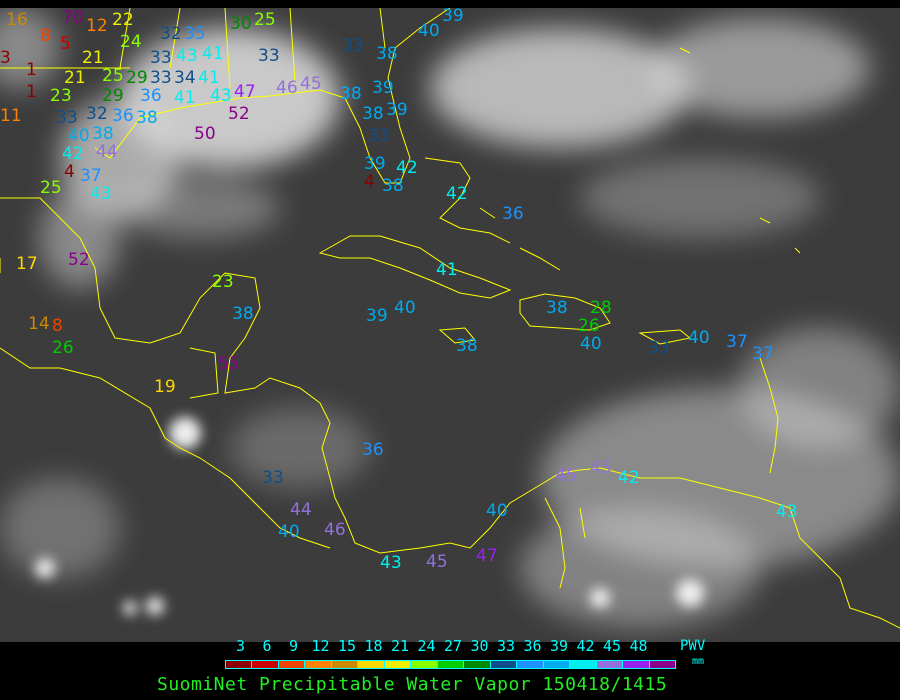 This screenshot has height=700, width=900. Describe the element at coordinates (31, 70) in the screenshot. I see `pwv-station-value: 1` at that location.